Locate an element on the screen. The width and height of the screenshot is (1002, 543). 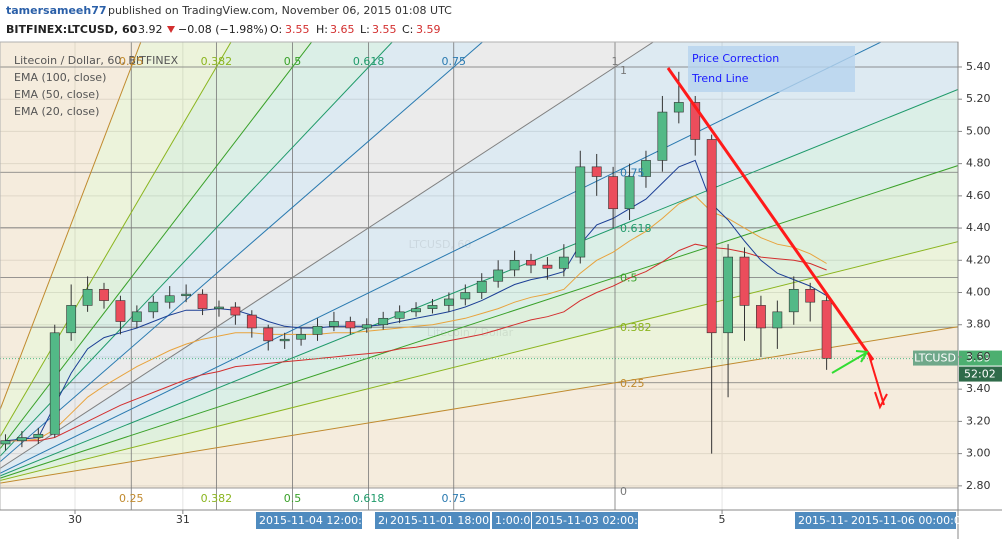
c-value: 3.59 is located at coordinates (428, 29).